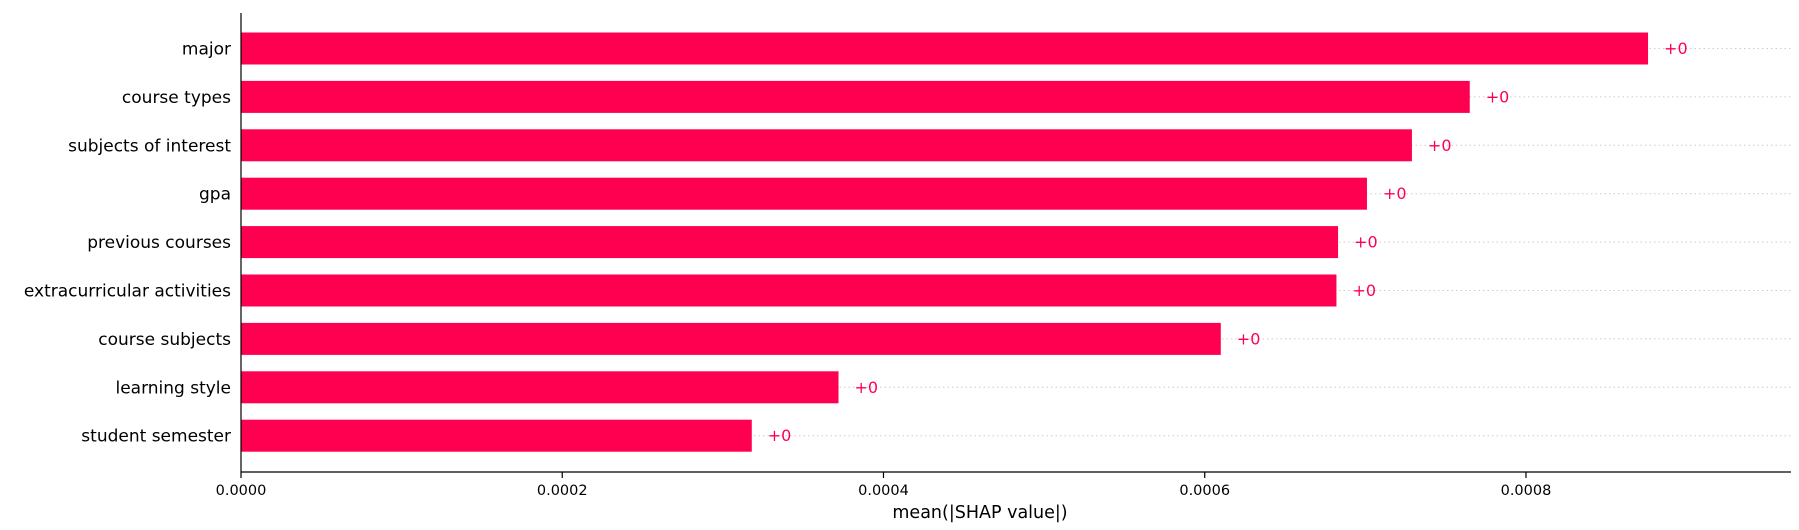 The width and height of the screenshot is (1799, 530). Describe the element at coordinates (979, 513) in the screenshot. I see `x-axis-title: mean(|SHAP value|)` at that location.